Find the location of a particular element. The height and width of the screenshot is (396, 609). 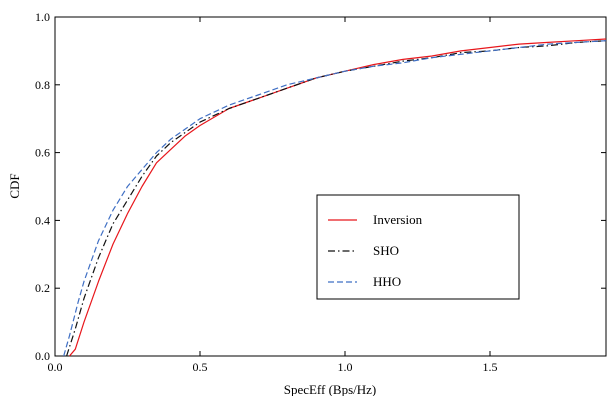

x-tick-label: 1.0 is located at coordinates (345, 367).